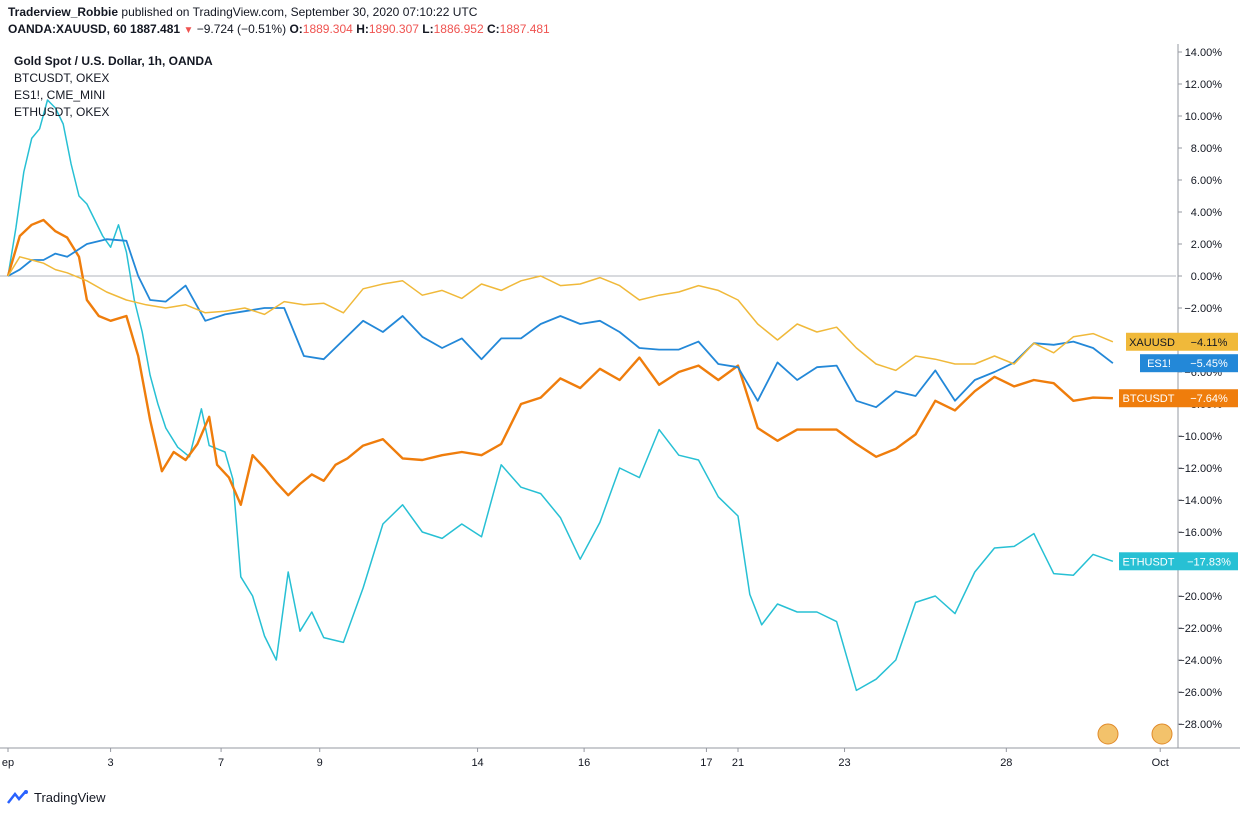 The image size is (1246, 815). I want to click on series-tag-es1, so click(1159, 363).